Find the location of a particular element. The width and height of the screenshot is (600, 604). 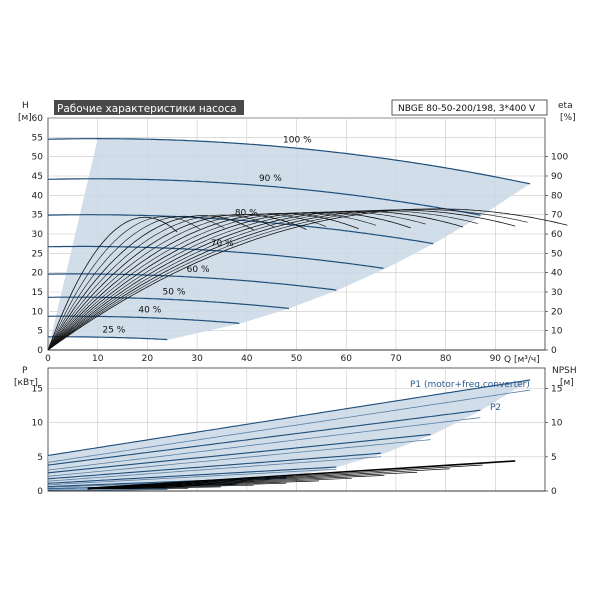

y-tick-label: 0 is located at coordinates (40, 351).